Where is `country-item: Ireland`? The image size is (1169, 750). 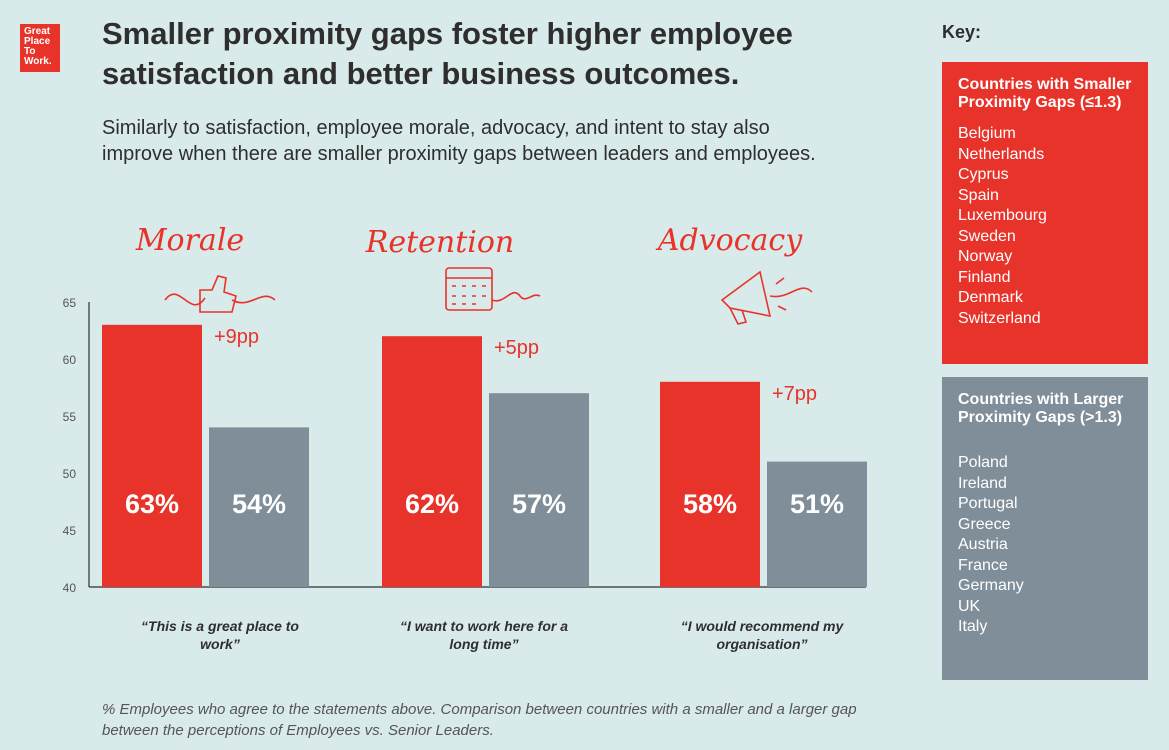
country-item: Ireland is located at coordinates (982, 483).